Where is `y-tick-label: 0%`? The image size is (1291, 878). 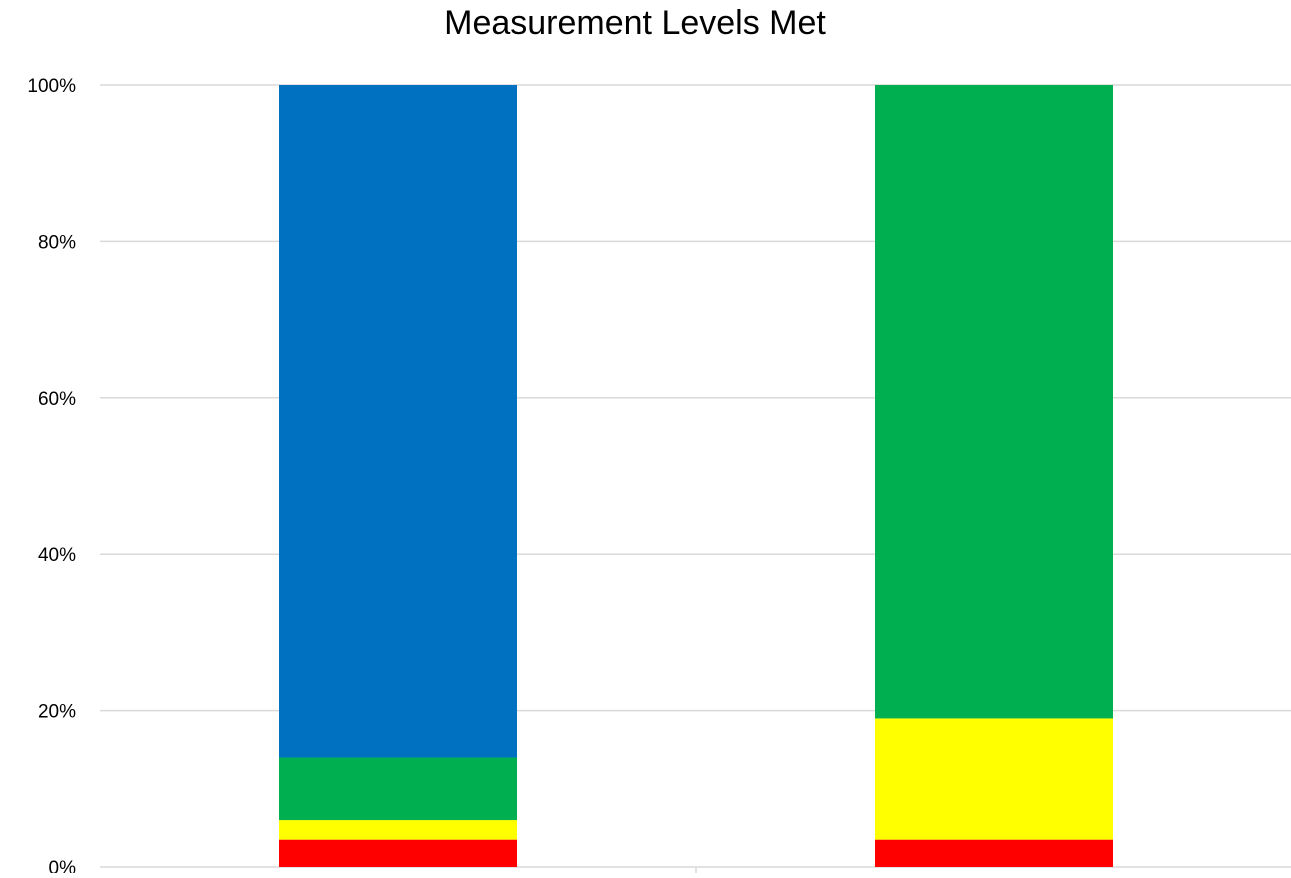
y-tick-label: 0% is located at coordinates (63, 865).